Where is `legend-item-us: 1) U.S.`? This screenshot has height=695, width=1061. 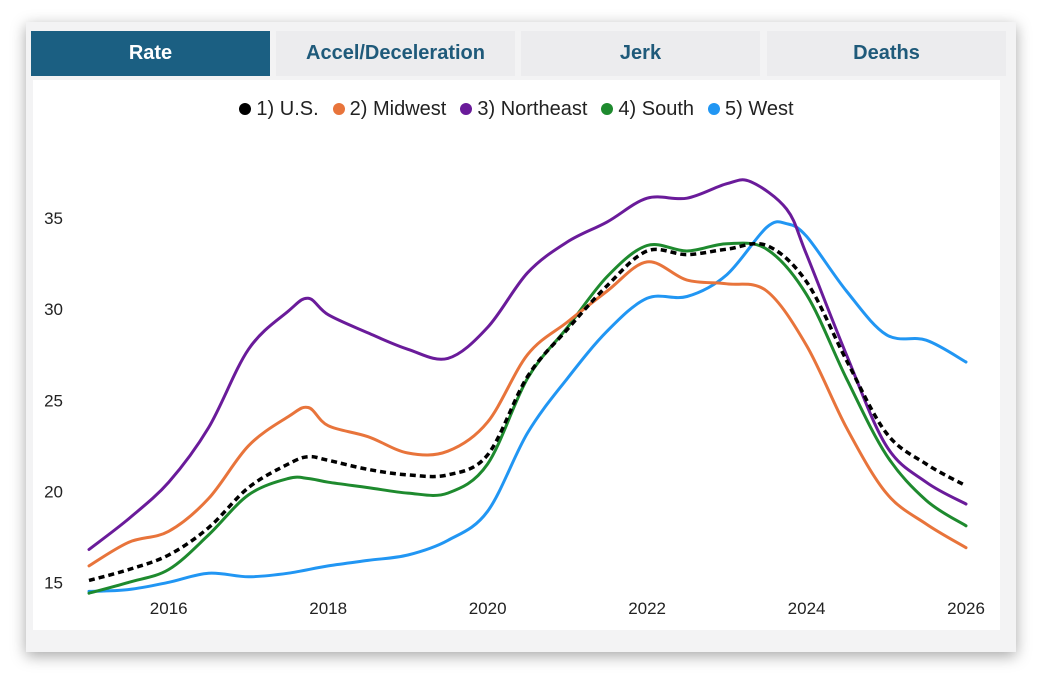
legend-item-us: 1) U.S. is located at coordinates (279, 109).